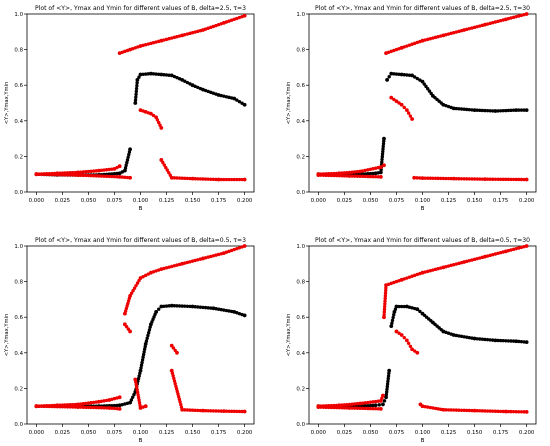  I want to click on x-axis-label: B, so click(423, 209).